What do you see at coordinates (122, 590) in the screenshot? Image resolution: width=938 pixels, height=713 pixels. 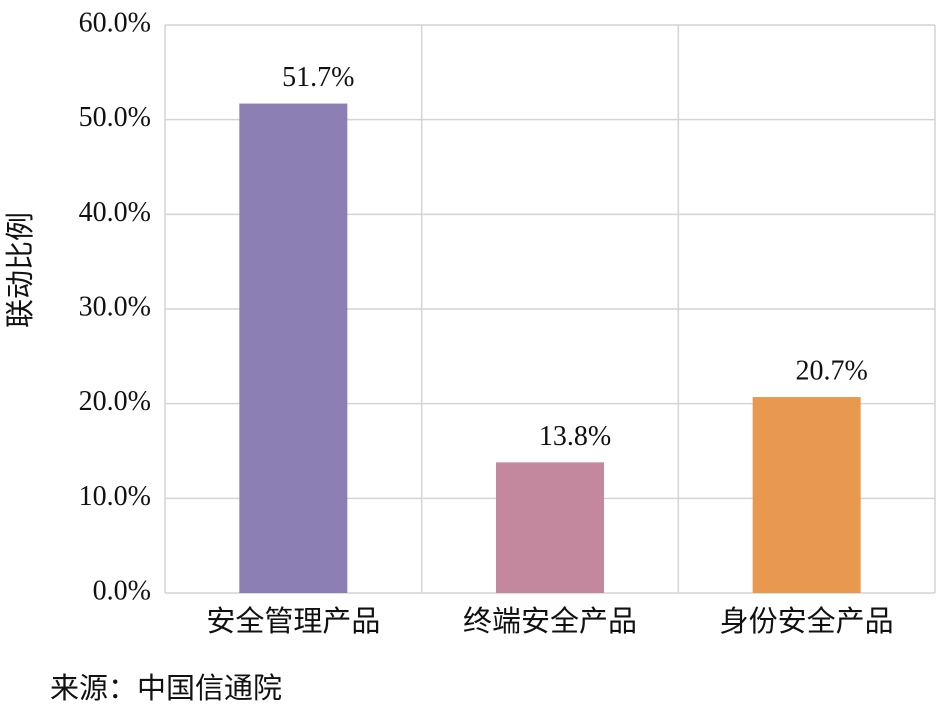 I see `y-tick-label: 0.0%` at bounding box center [122, 590].